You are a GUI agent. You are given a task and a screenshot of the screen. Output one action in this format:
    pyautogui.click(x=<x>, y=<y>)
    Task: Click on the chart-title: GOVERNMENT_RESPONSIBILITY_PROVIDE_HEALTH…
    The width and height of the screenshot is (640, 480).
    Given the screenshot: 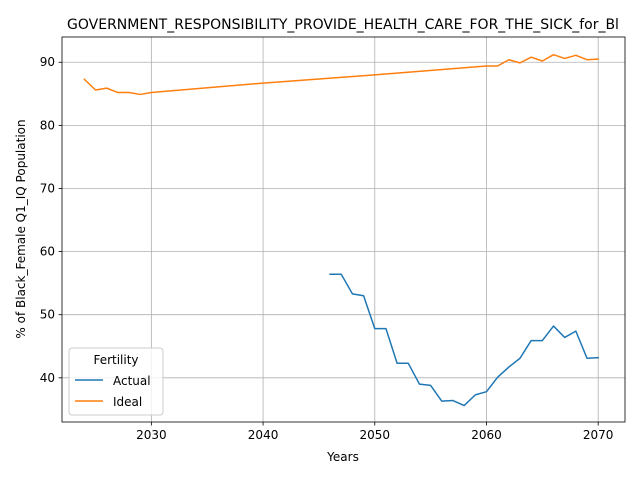 What is the action you would take?
    pyautogui.click(x=343, y=25)
    